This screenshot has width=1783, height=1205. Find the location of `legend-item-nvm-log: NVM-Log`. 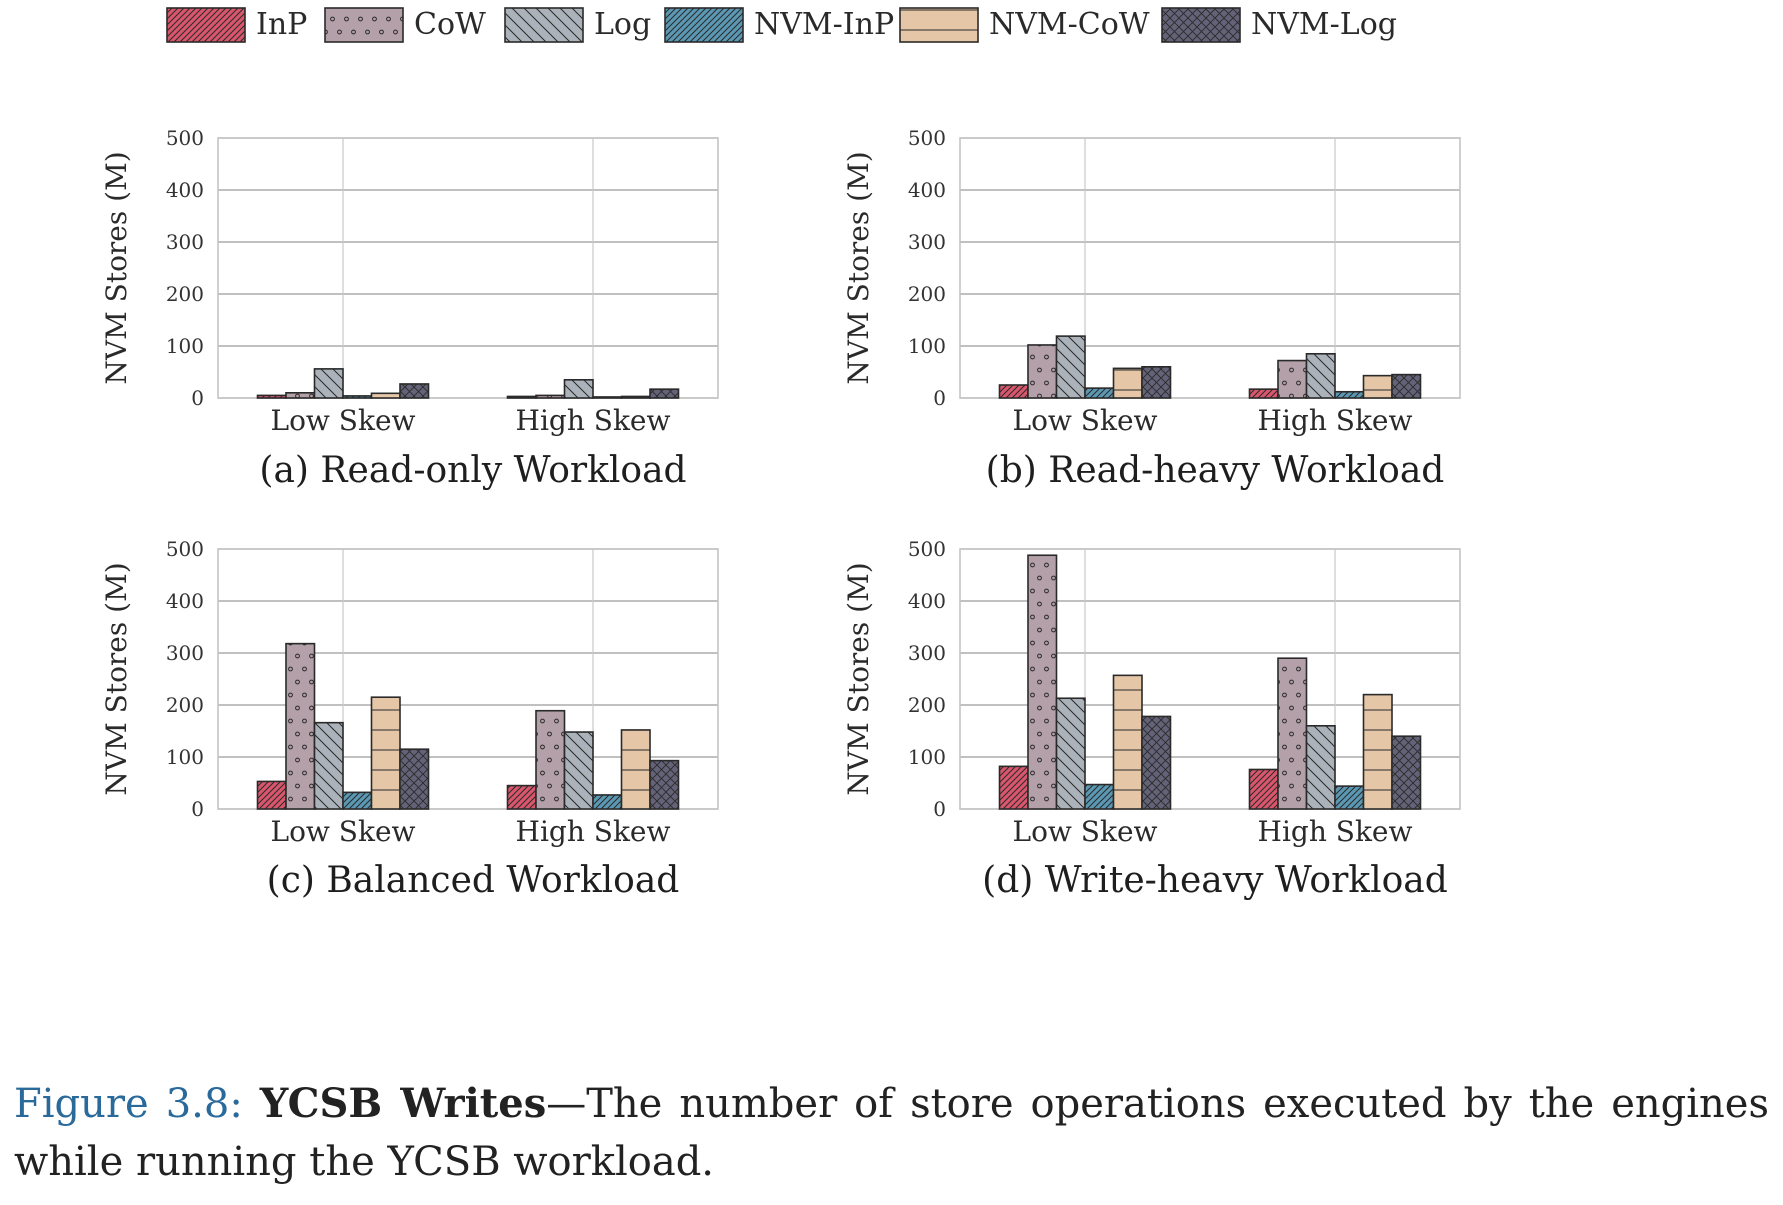

legend-item-nvm-log: NVM-Log is located at coordinates (1279, 25).